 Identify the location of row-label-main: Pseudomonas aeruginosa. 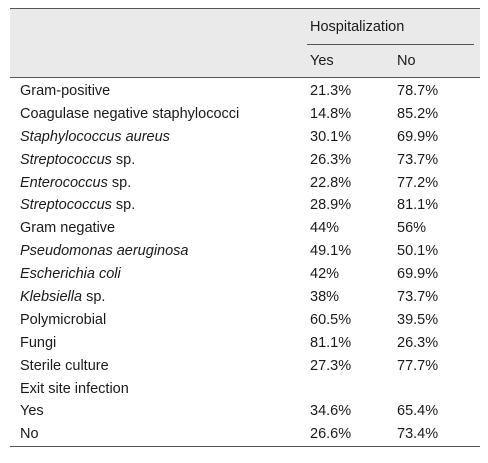
(104, 251).